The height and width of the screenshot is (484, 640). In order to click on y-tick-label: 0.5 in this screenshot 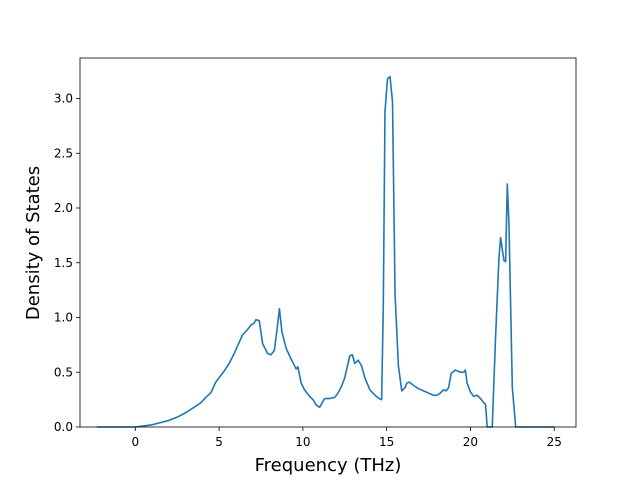, I will do `click(63, 372)`.